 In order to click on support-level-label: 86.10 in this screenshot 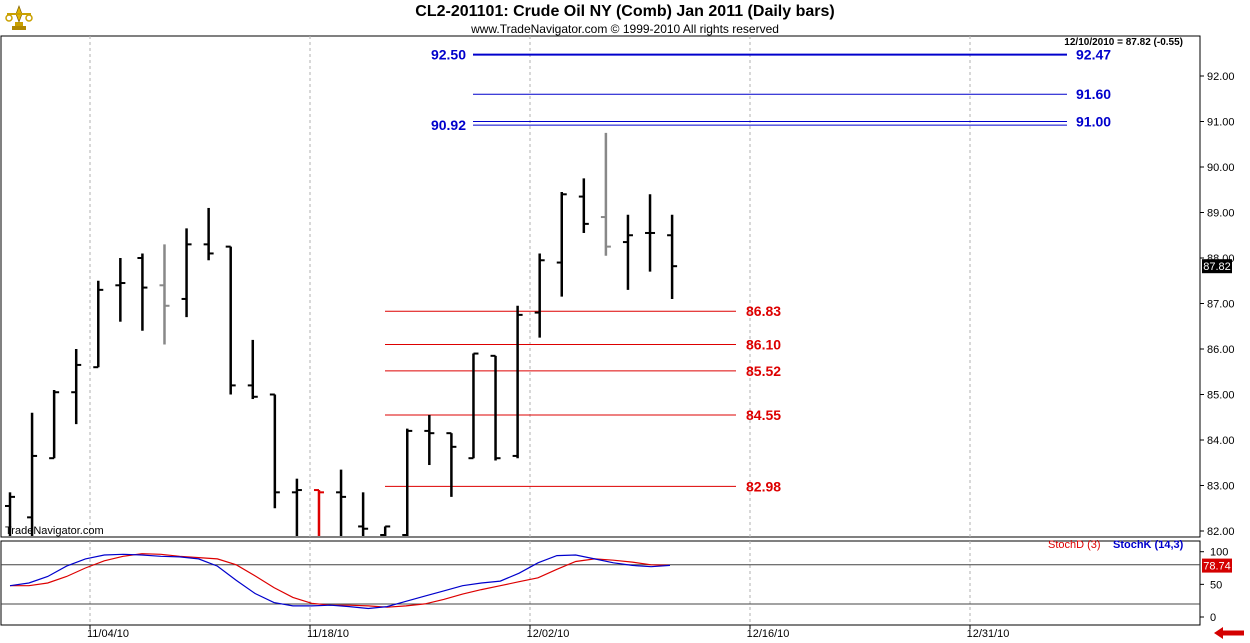, I will do `click(763, 344)`.